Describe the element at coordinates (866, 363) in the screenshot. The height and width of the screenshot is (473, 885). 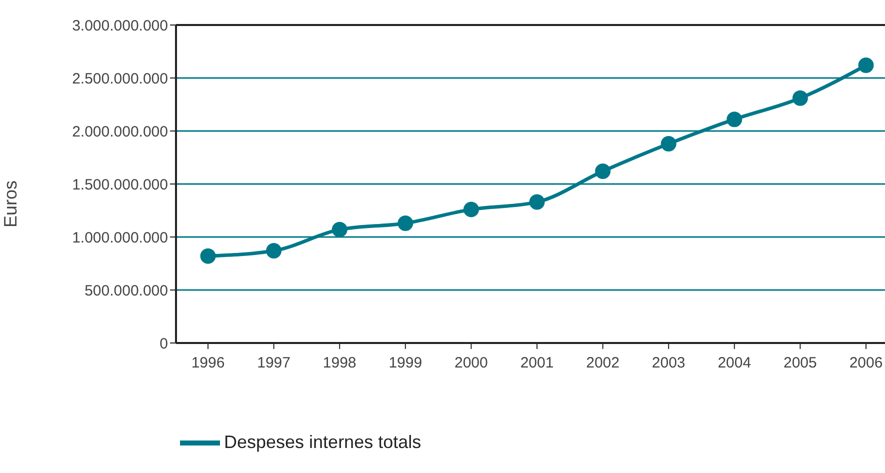
I see `x-tick-label: 2006` at that location.